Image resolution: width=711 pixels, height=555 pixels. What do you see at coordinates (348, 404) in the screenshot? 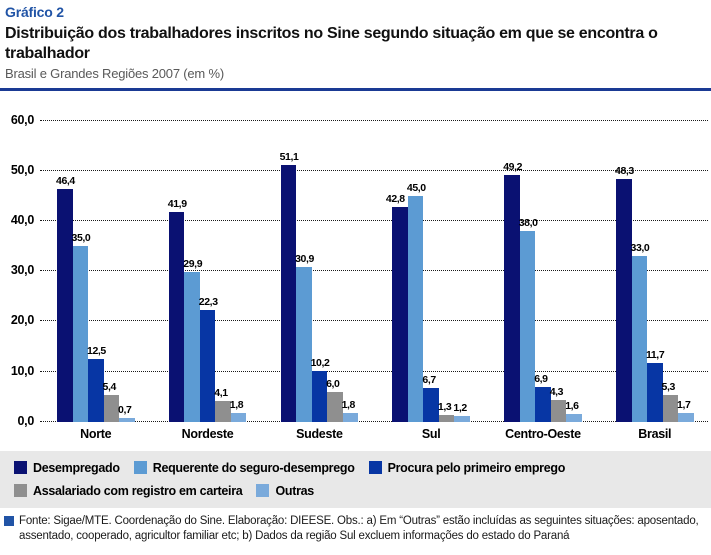
I see `bar-value-label: 1,8` at bounding box center [348, 404].